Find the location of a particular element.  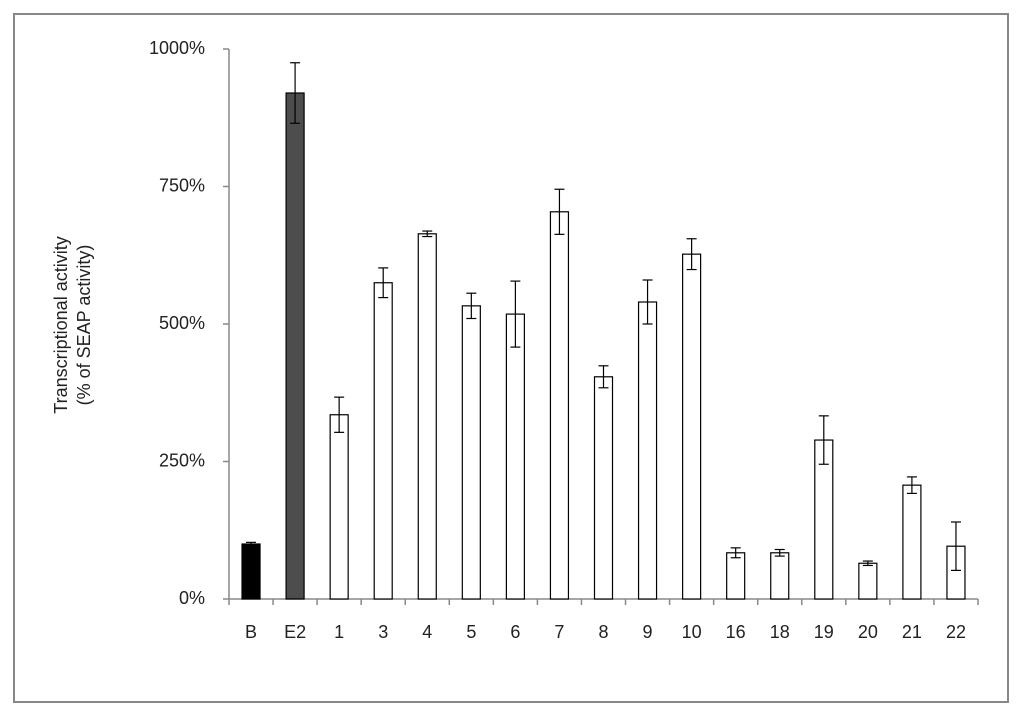

x-tick-label: 6 is located at coordinates (515, 632).